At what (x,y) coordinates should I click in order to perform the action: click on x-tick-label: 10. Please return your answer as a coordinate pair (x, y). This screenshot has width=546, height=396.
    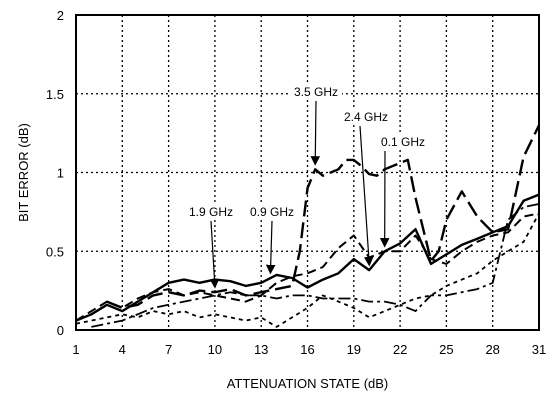
    Looking at the image, I should click on (215, 349).